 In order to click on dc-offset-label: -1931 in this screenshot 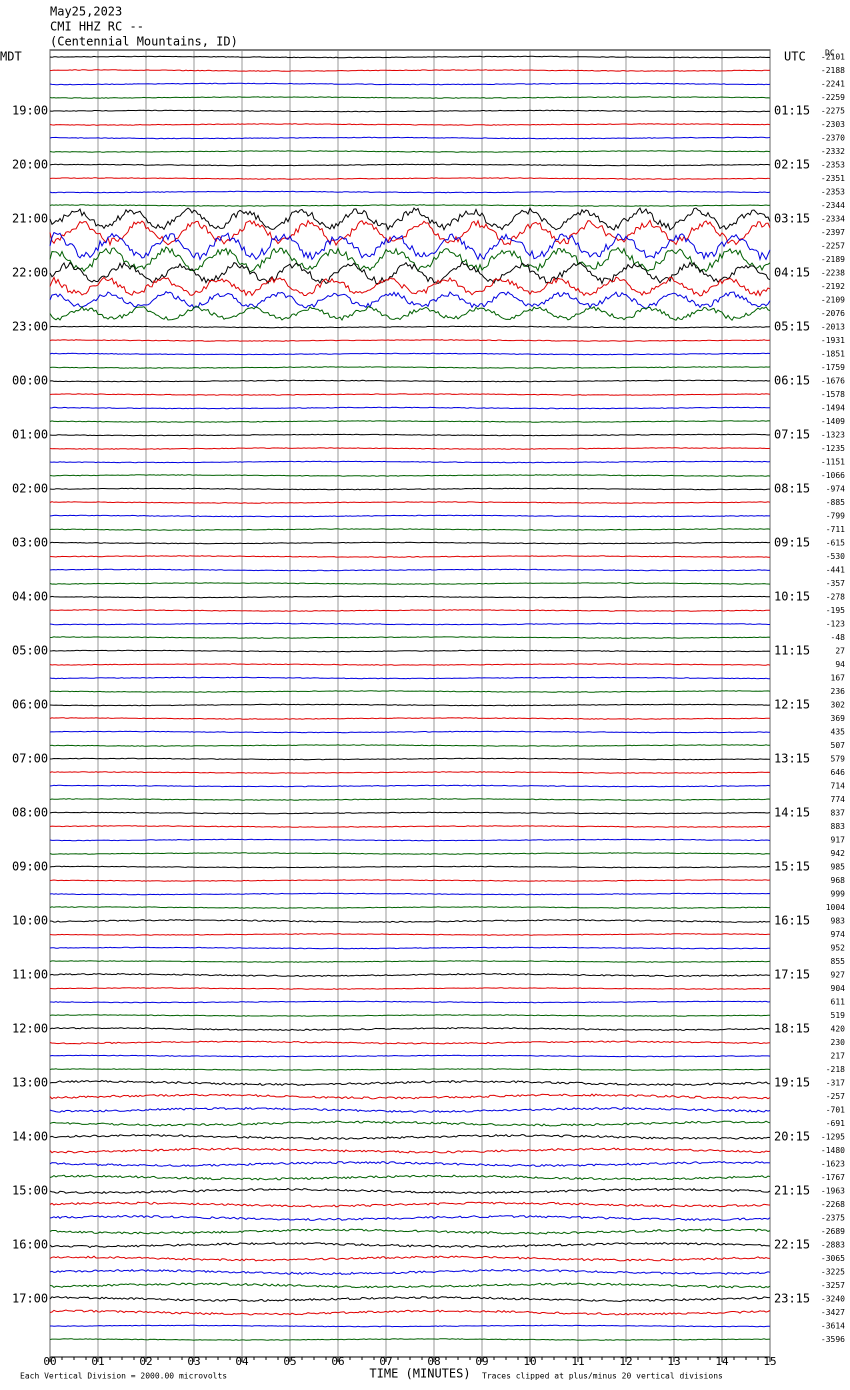, I will do `click(833, 340)`.